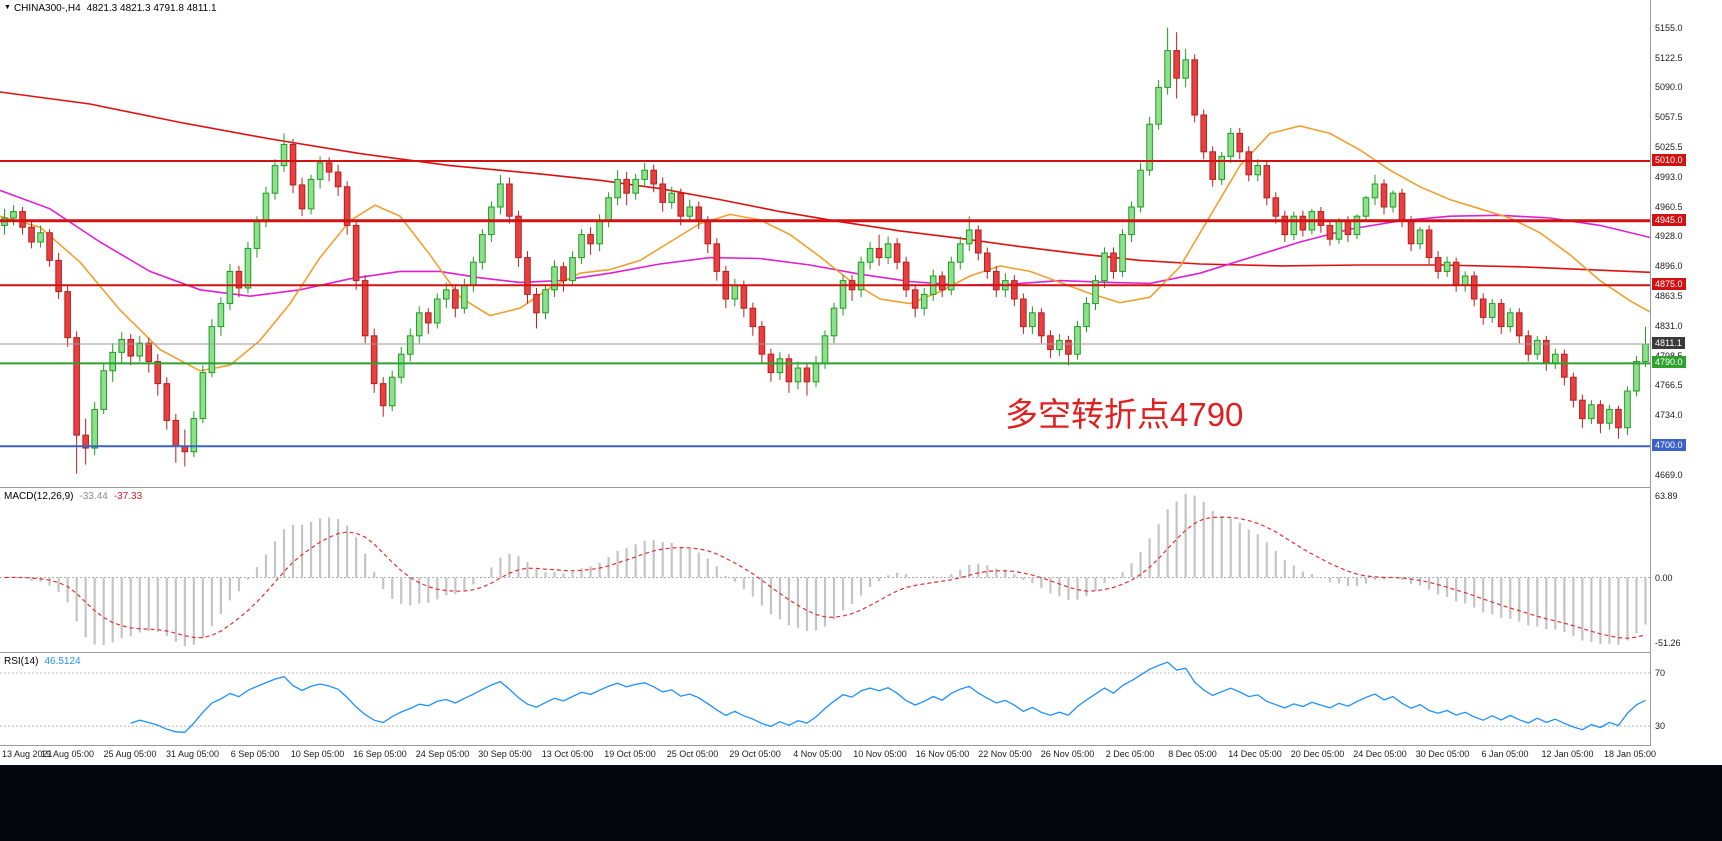  What do you see at coordinates (1669, 295) in the screenshot?
I see `price-tick: 4863.5` at bounding box center [1669, 295].